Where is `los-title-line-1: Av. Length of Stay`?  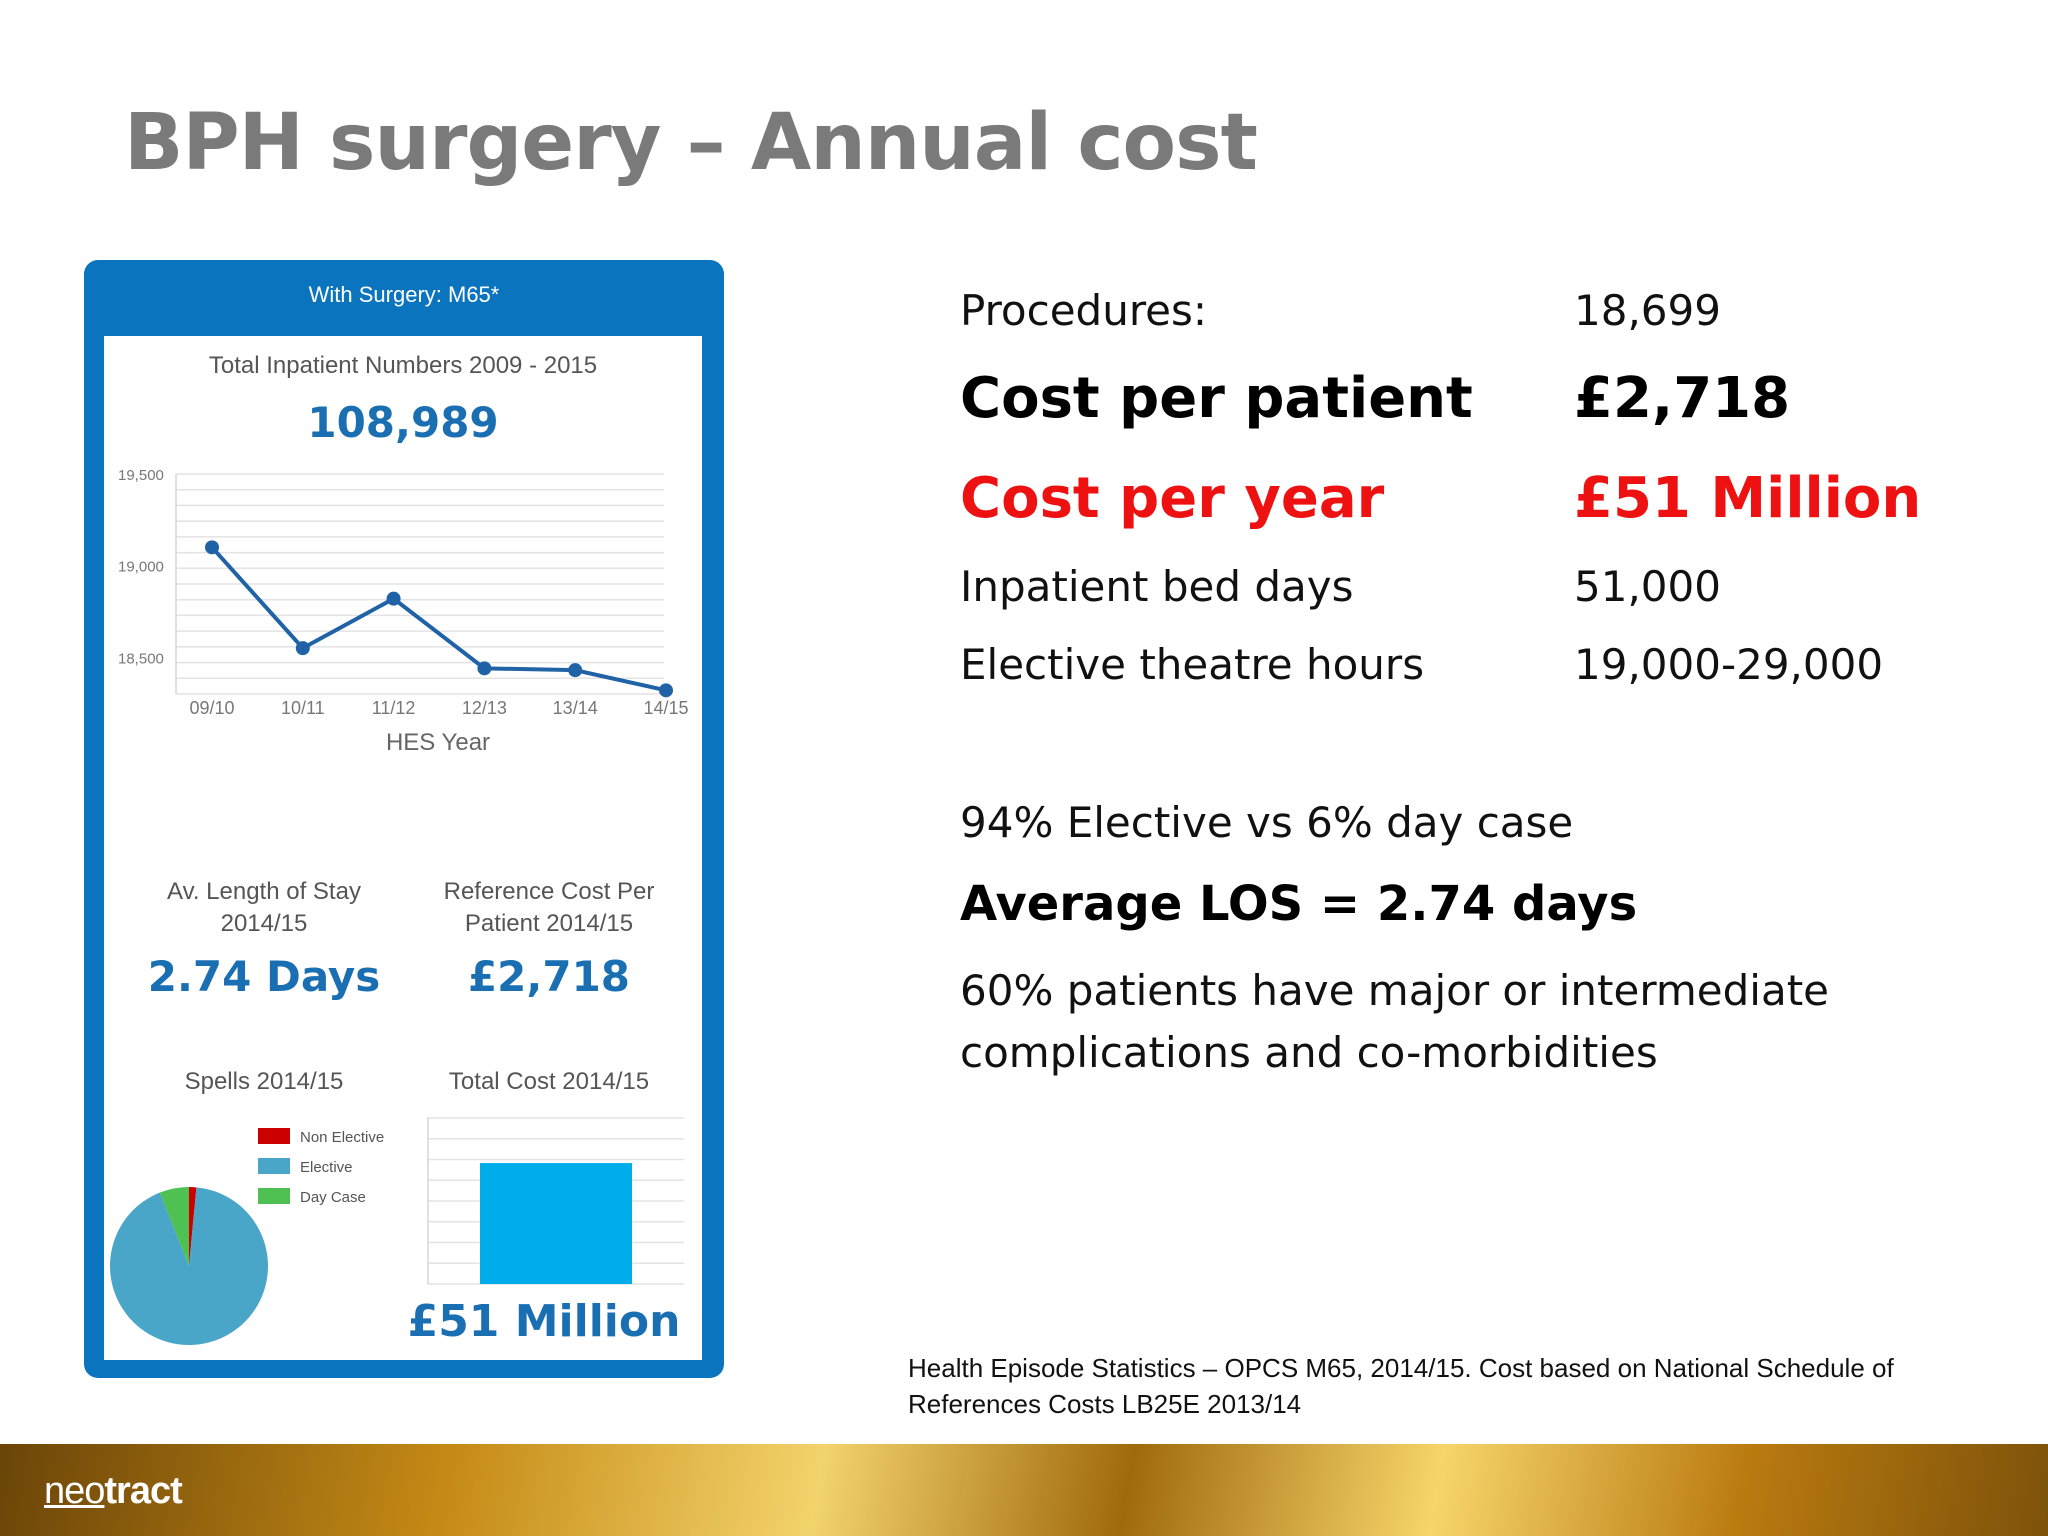 los-title-line-1: Av. Length of Stay is located at coordinates (264, 891).